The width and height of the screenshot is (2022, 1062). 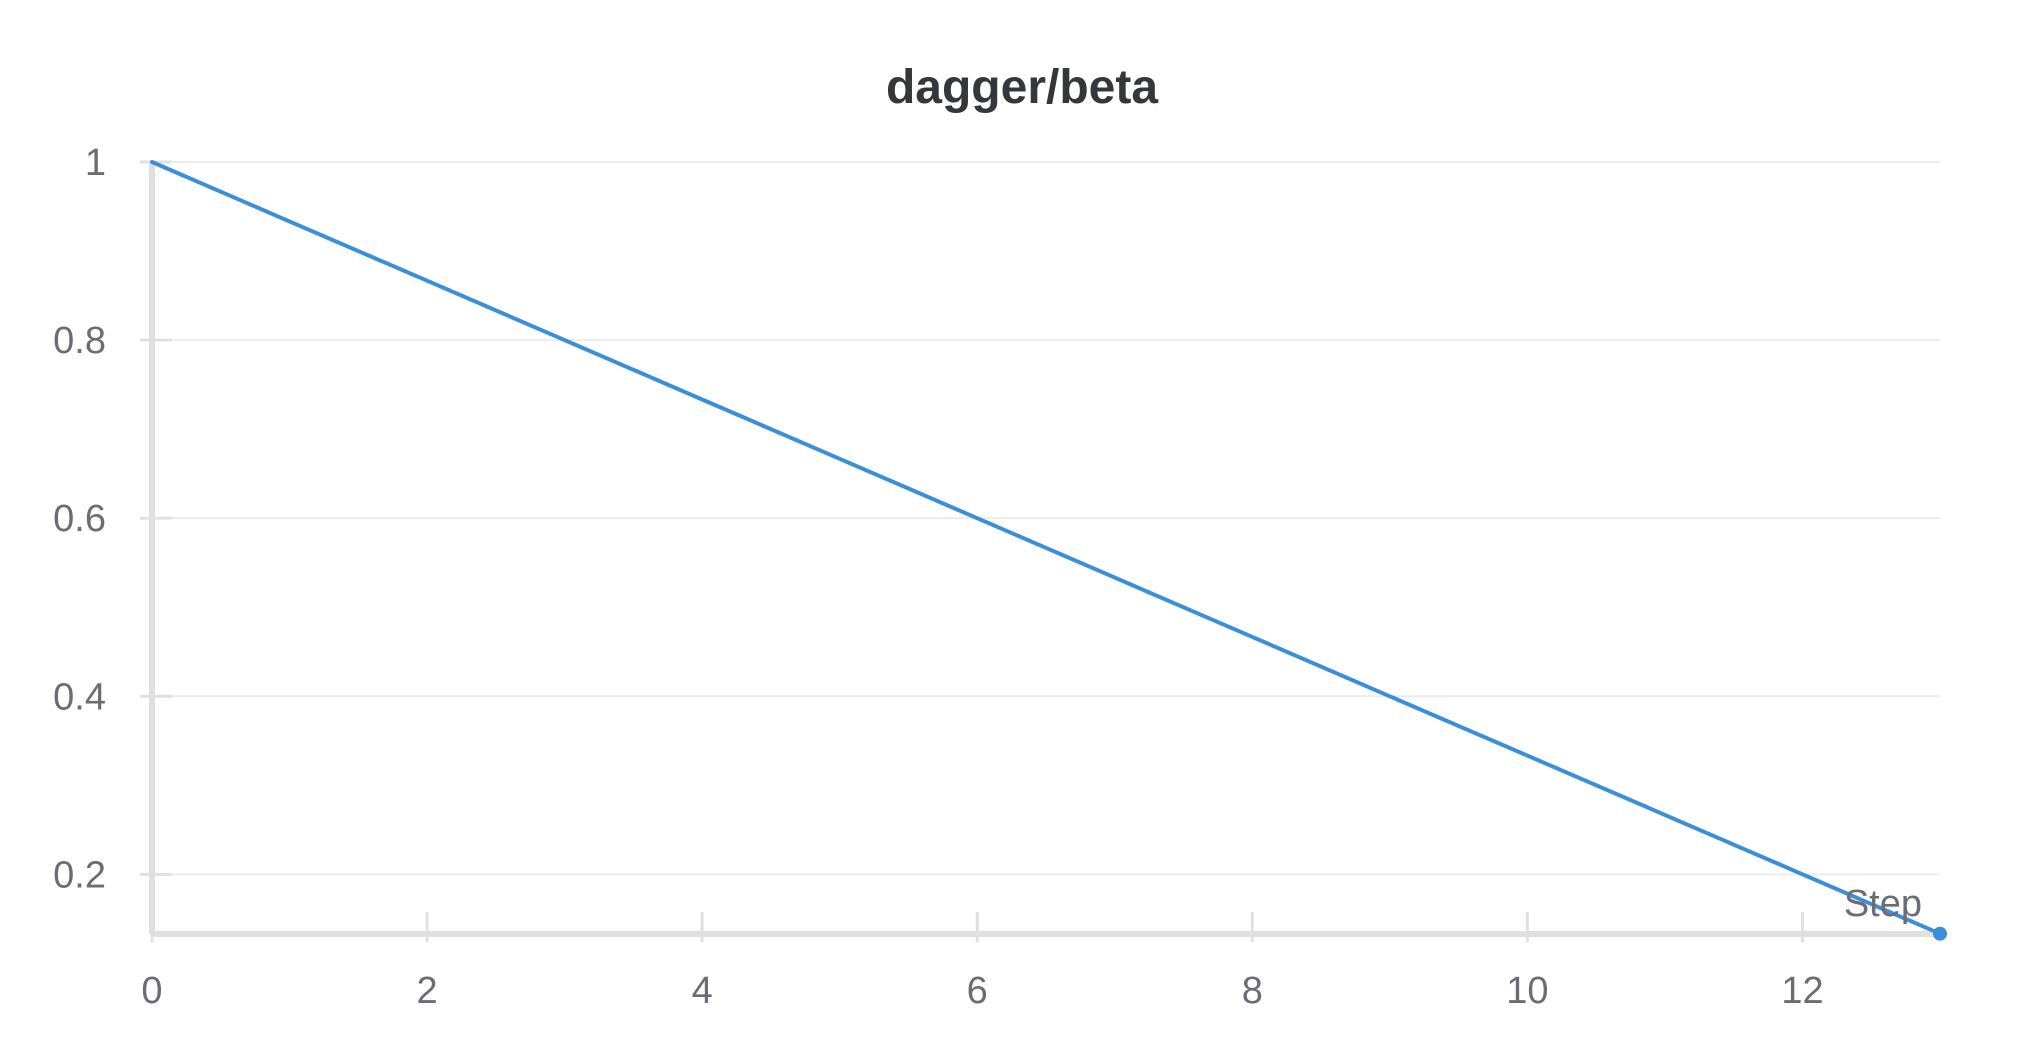 What do you see at coordinates (1940, 933) in the screenshot?
I see `data-point` at bounding box center [1940, 933].